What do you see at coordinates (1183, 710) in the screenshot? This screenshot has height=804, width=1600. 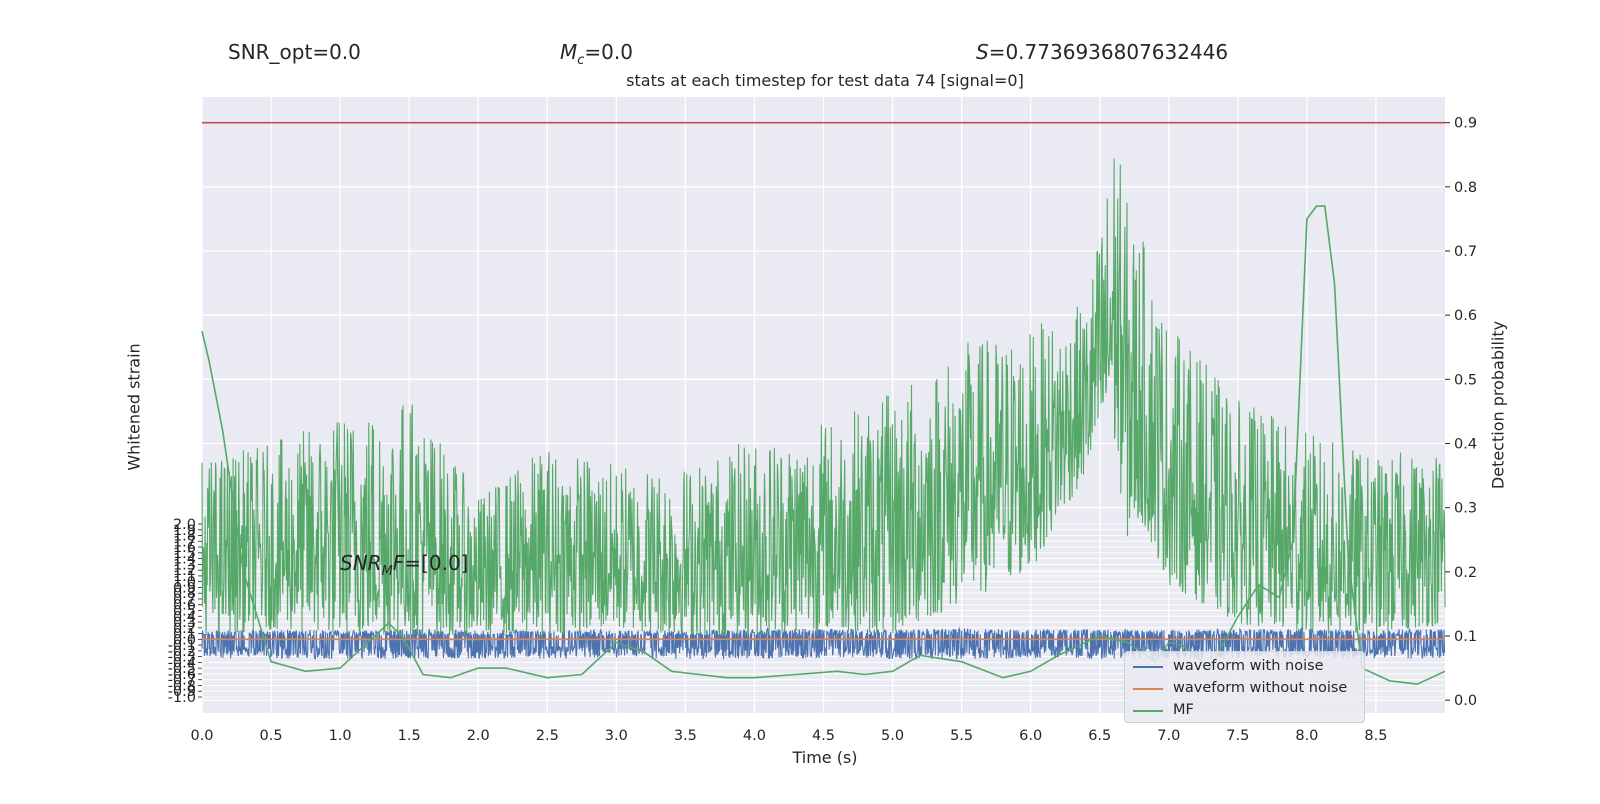 I see `legend-label: MF` at bounding box center [1183, 710].